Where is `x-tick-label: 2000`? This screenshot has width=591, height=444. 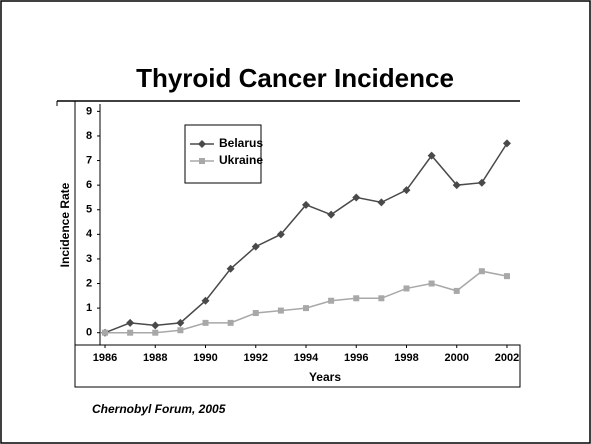
x-tick-label: 2000 is located at coordinates (456, 358).